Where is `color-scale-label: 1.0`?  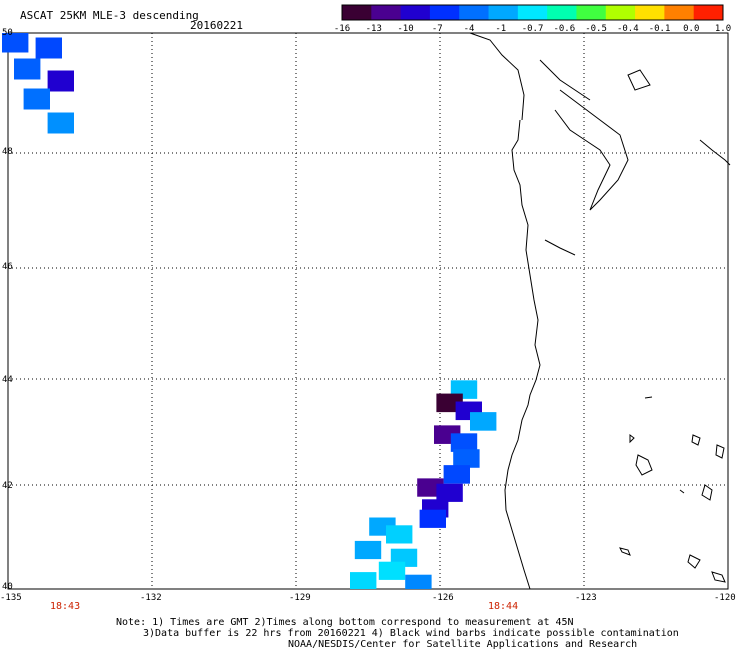
color-scale-label: 1.0 is located at coordinates (723, 29).